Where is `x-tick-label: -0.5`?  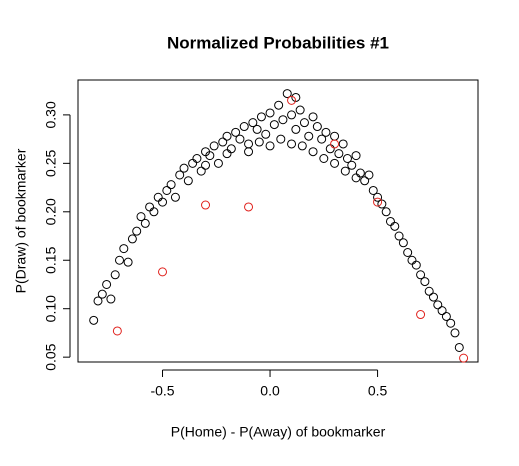
x-tick-label: -0.5 is located at coordinates (162, 391).